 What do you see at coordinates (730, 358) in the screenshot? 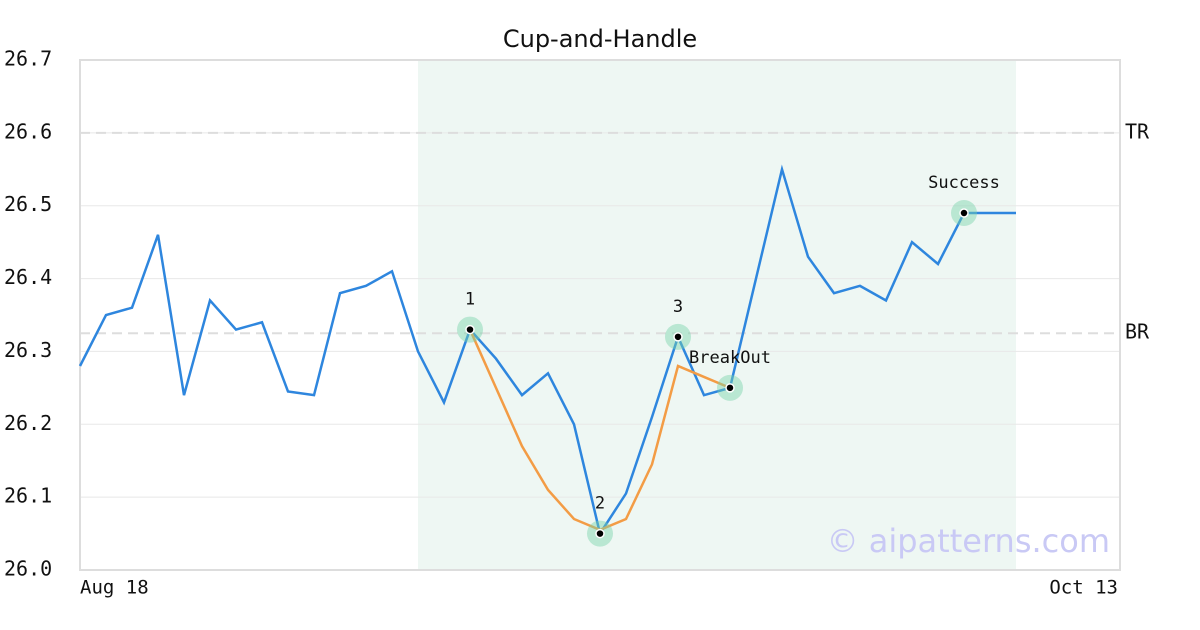
I see `point-label: BreakOut` at bounding box center [730, 358].